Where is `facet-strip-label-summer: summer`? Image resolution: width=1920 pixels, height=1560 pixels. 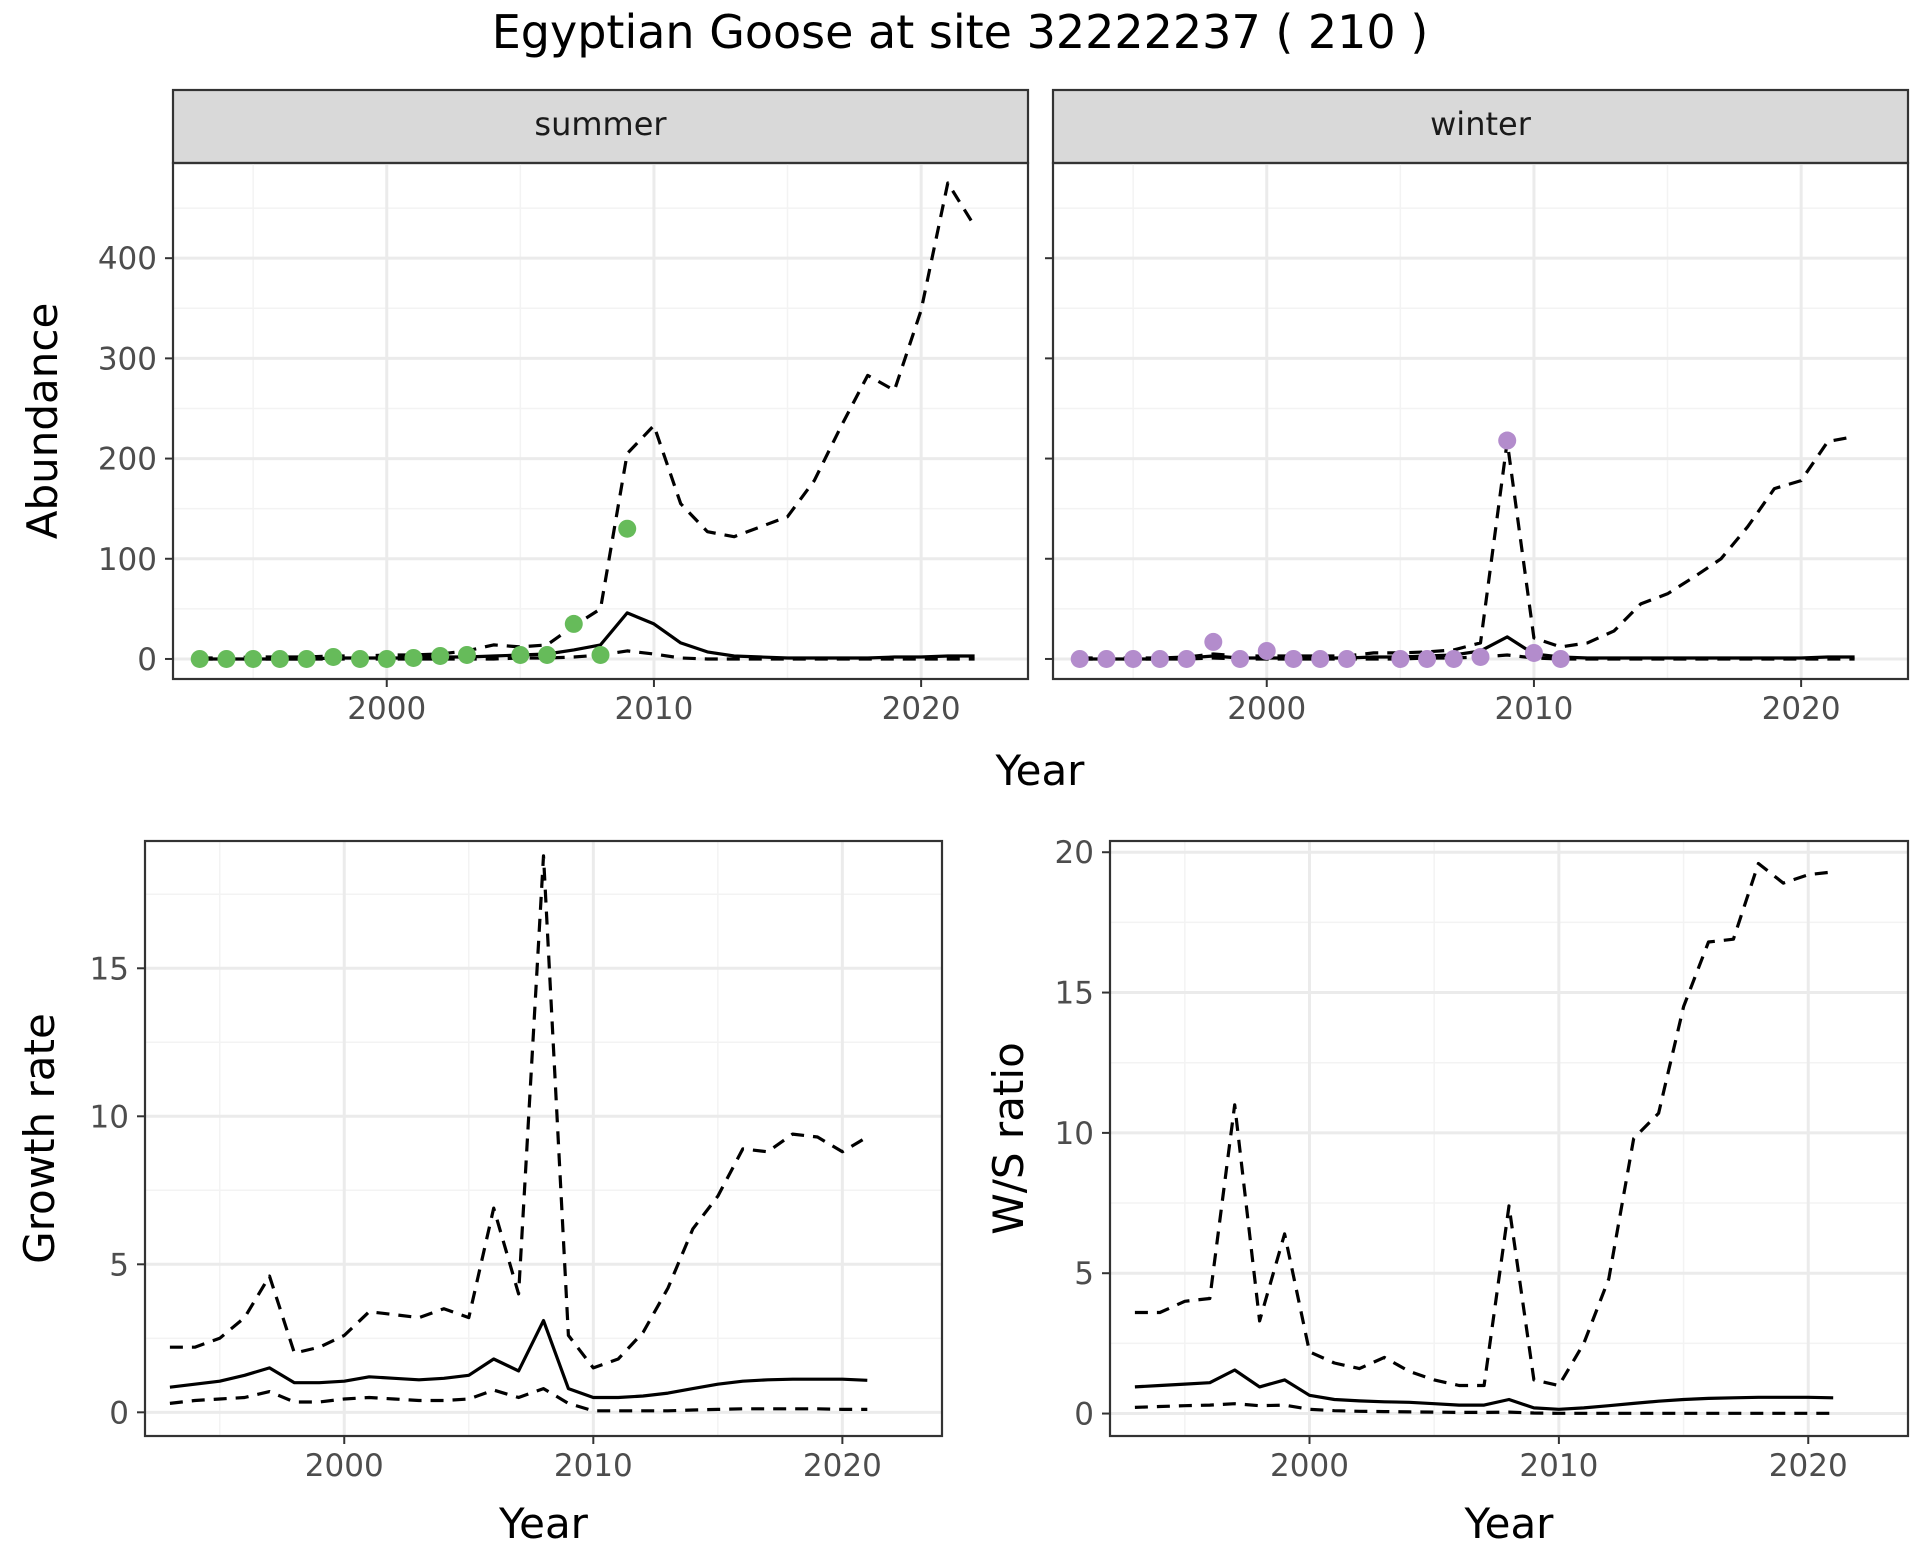
facet-strip-label-summer: summer is located at coordinates (600, 124).